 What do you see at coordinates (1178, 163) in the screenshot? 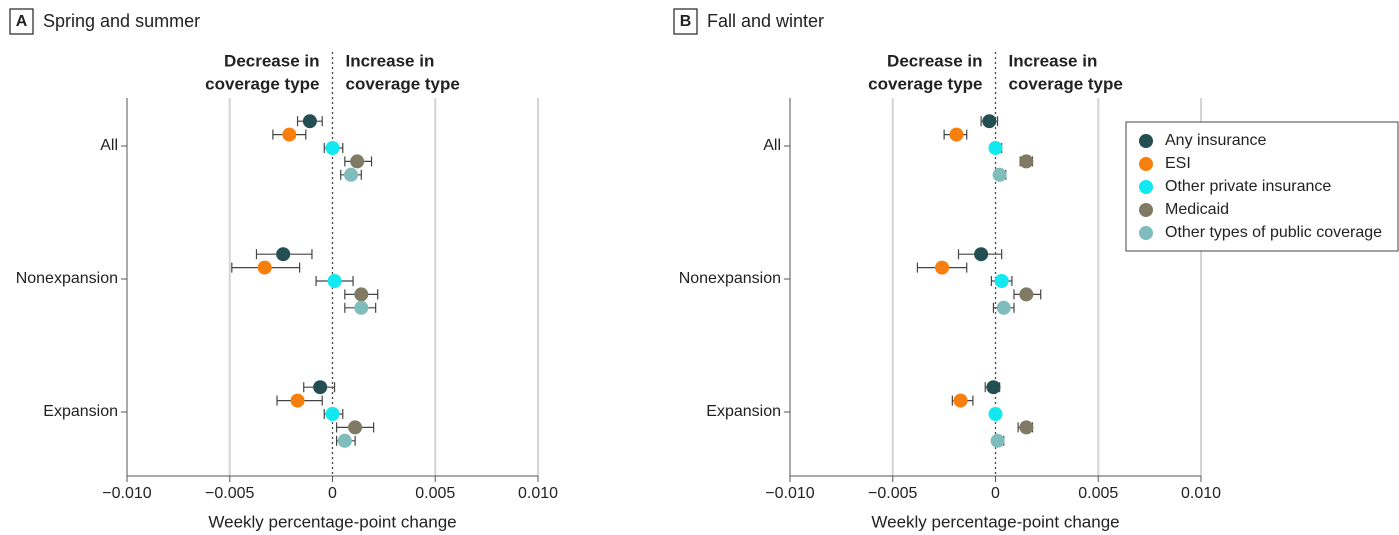
I see `legend-label: ESI` at bounding box center [1178, 163].